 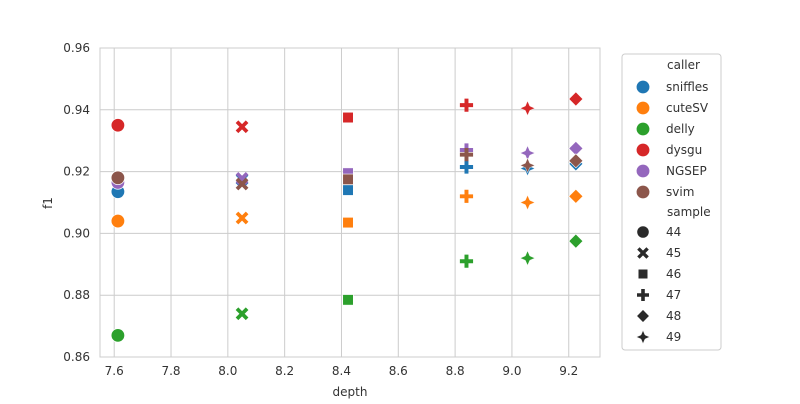 What do you see at coordinates (680, 129) in the screenshot?
I see `legend-label-delly: delly` at bounding box center [680, 129].